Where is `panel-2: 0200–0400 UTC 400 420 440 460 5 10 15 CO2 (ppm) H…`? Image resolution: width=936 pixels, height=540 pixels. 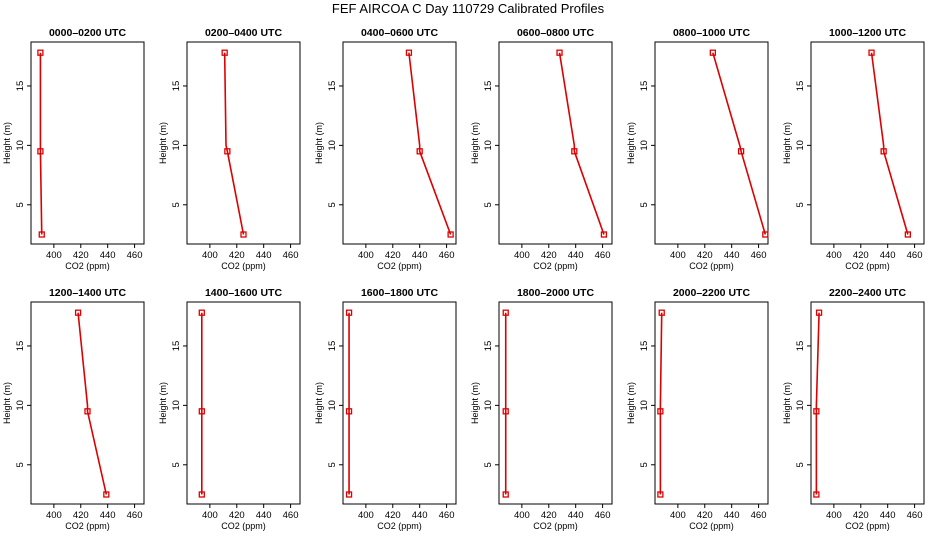
panel-2: 0200–0400 UTC 400 420 440 460 5 10 15 CO2 (ppm) H… is located at coordinates (229, 149).